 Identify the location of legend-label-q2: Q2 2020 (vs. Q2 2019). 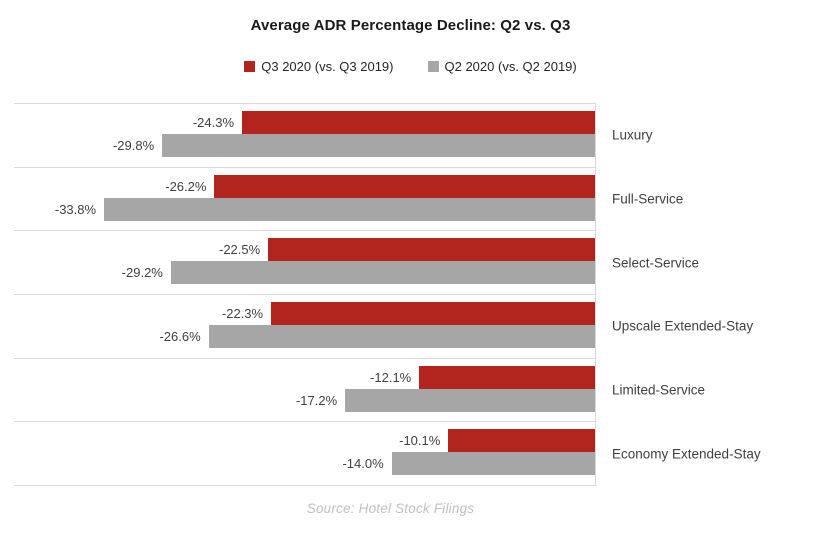
(510, 66).